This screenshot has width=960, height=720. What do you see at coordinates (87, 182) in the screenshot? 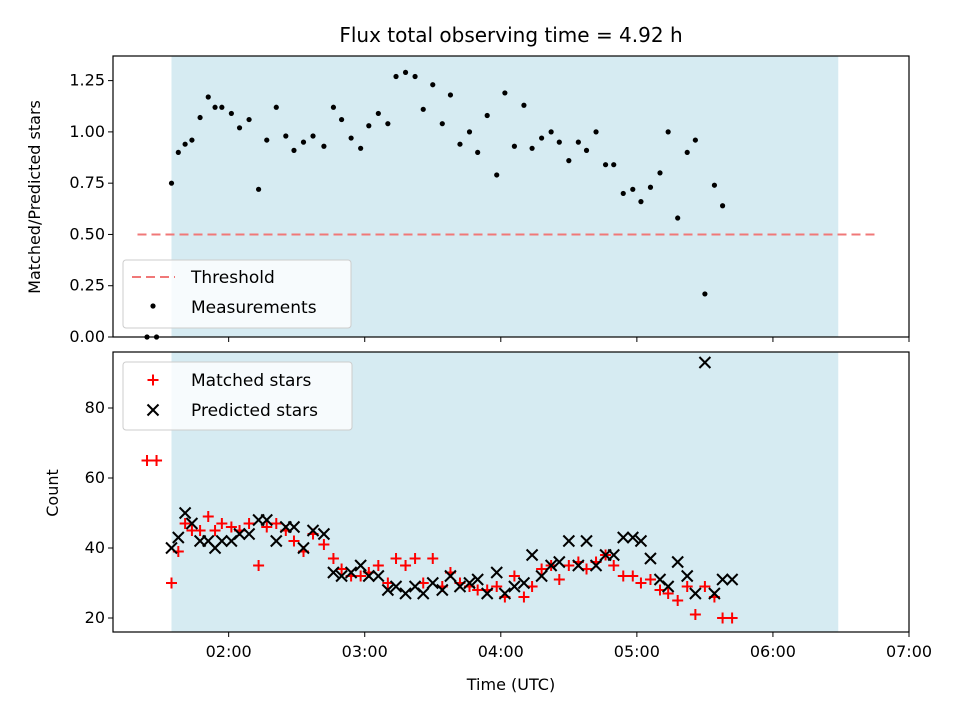
I see `y-tick-label: 0.75` at bounding box center [87, 182].